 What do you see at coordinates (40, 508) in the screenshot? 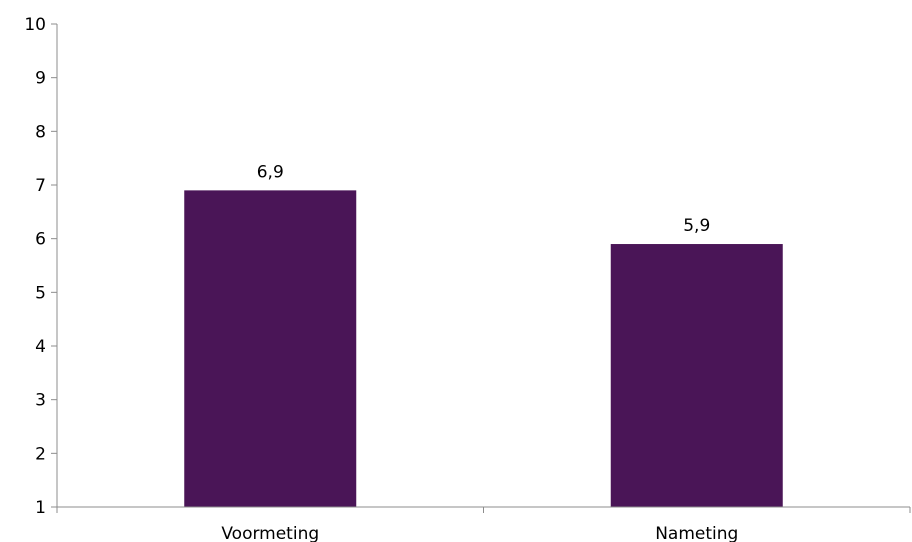
I see `y-tick-label: 1` at bounding box center [40, 508].